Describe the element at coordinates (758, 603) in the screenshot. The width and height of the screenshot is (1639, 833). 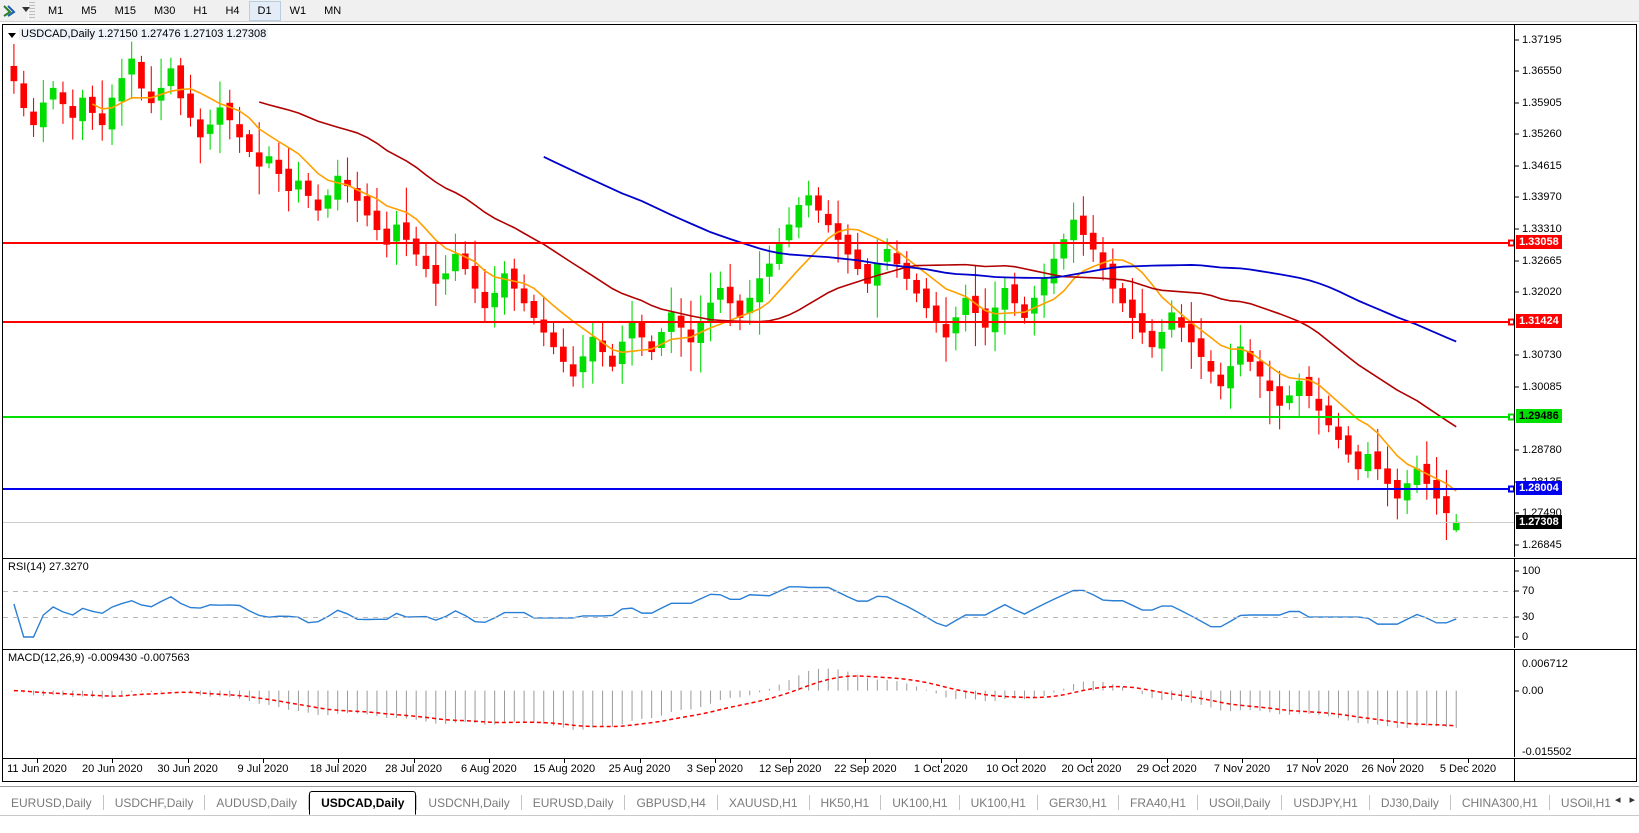
I see `rsi-plot-area` at that location.